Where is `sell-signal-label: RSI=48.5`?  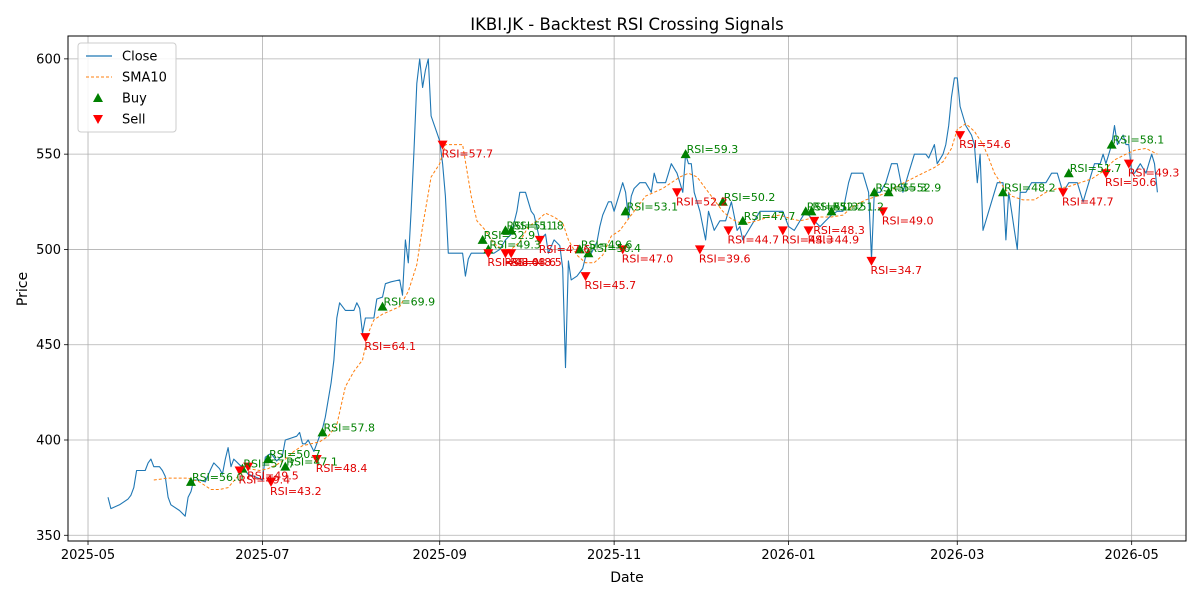 sell-signal-label: RSI=48.5 is located at coordinates (536, 262).